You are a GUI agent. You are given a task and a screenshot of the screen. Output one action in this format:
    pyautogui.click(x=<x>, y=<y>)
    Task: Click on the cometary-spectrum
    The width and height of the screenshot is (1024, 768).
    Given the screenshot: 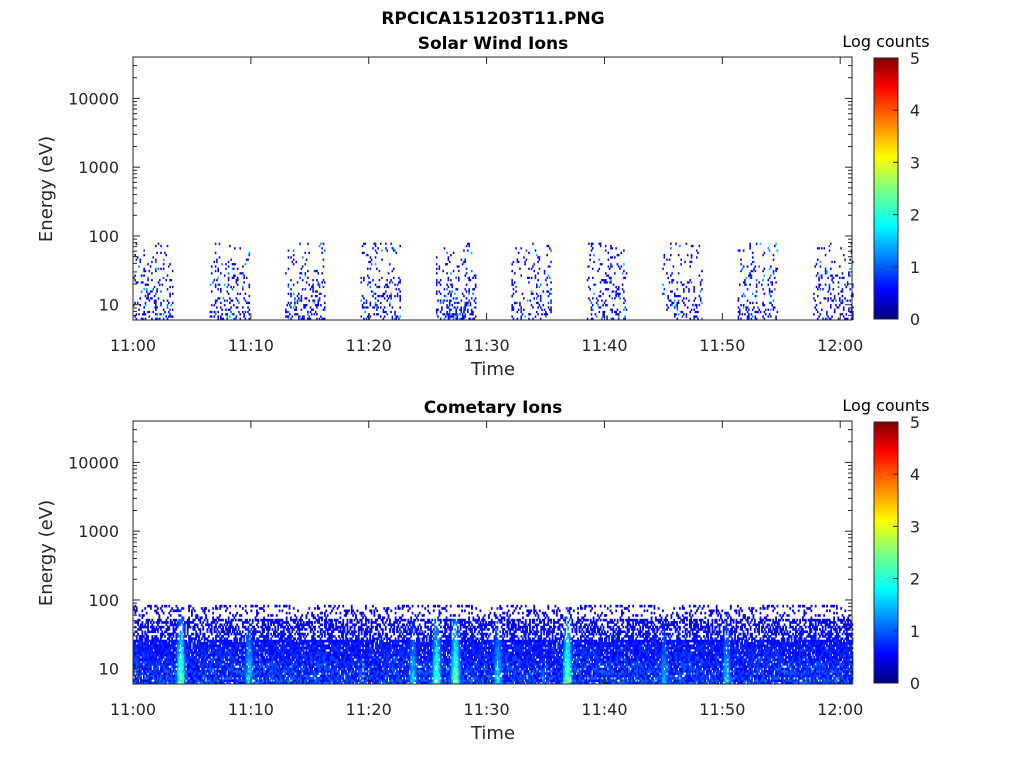 What is the action you would take?
    pyautogui.click(x=493, y=644)
    